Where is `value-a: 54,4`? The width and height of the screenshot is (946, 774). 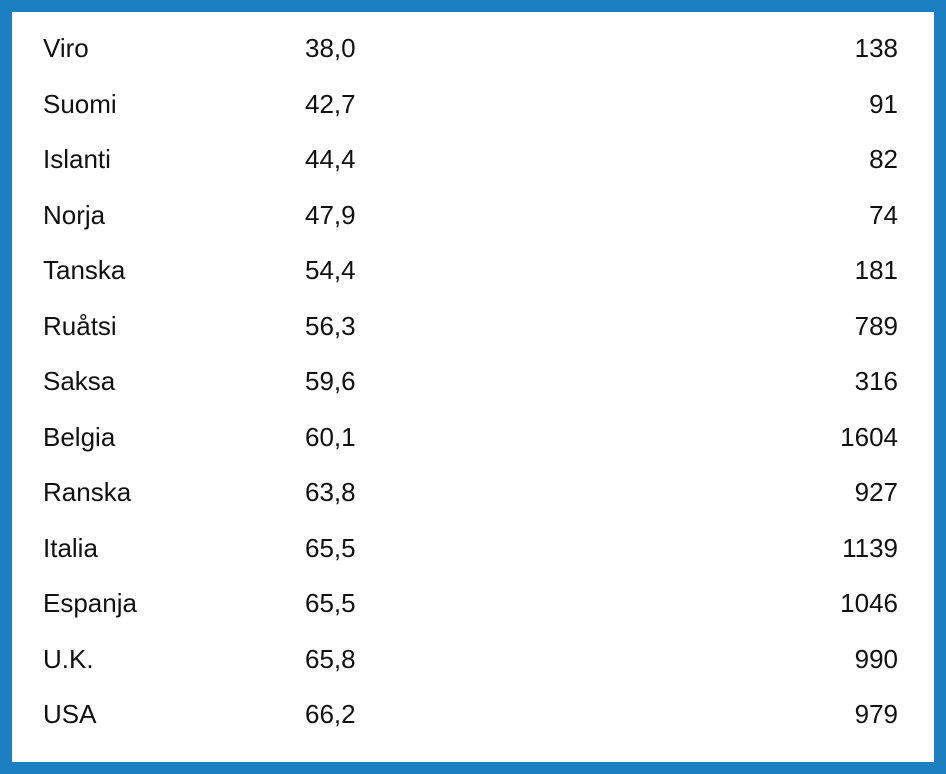
value-a: 54,4 is located at coordinates (330, 270).